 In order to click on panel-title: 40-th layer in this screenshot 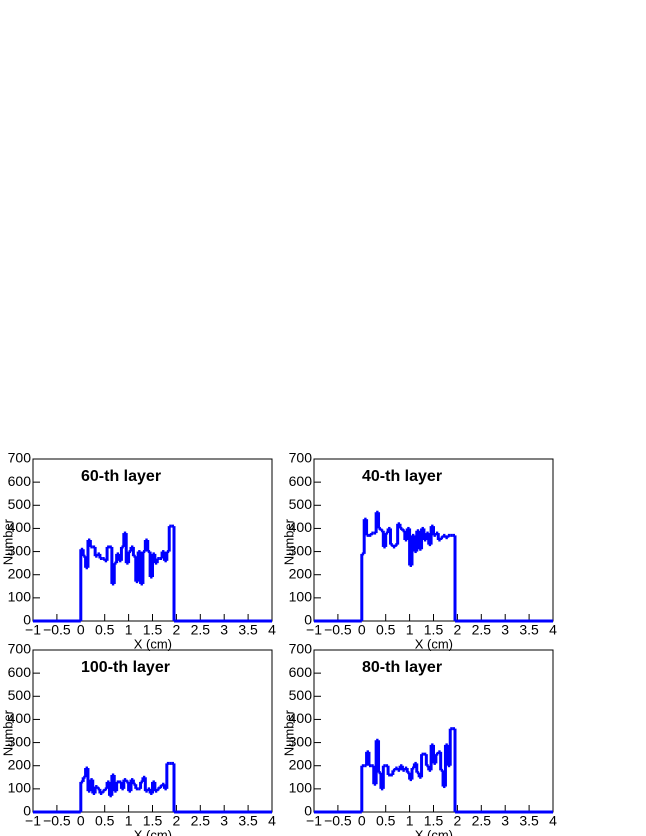, I will do `click(402, 476)`.